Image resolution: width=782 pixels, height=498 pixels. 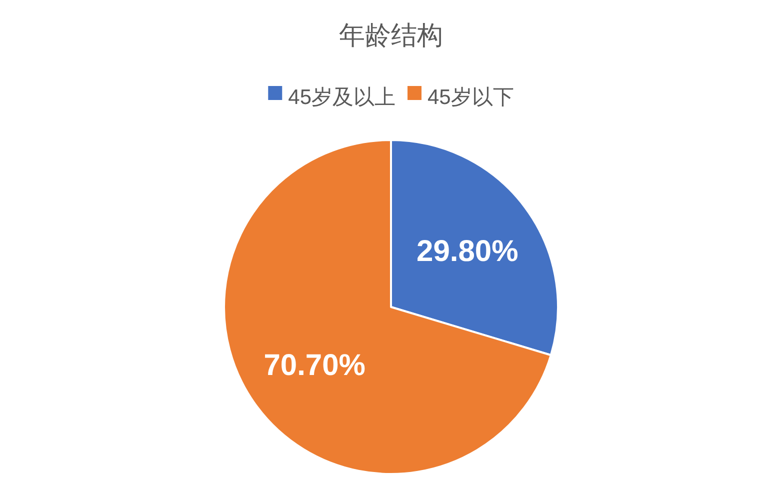 I want to click on legend-label: 45岁及以上, so click(x=342, y=97).